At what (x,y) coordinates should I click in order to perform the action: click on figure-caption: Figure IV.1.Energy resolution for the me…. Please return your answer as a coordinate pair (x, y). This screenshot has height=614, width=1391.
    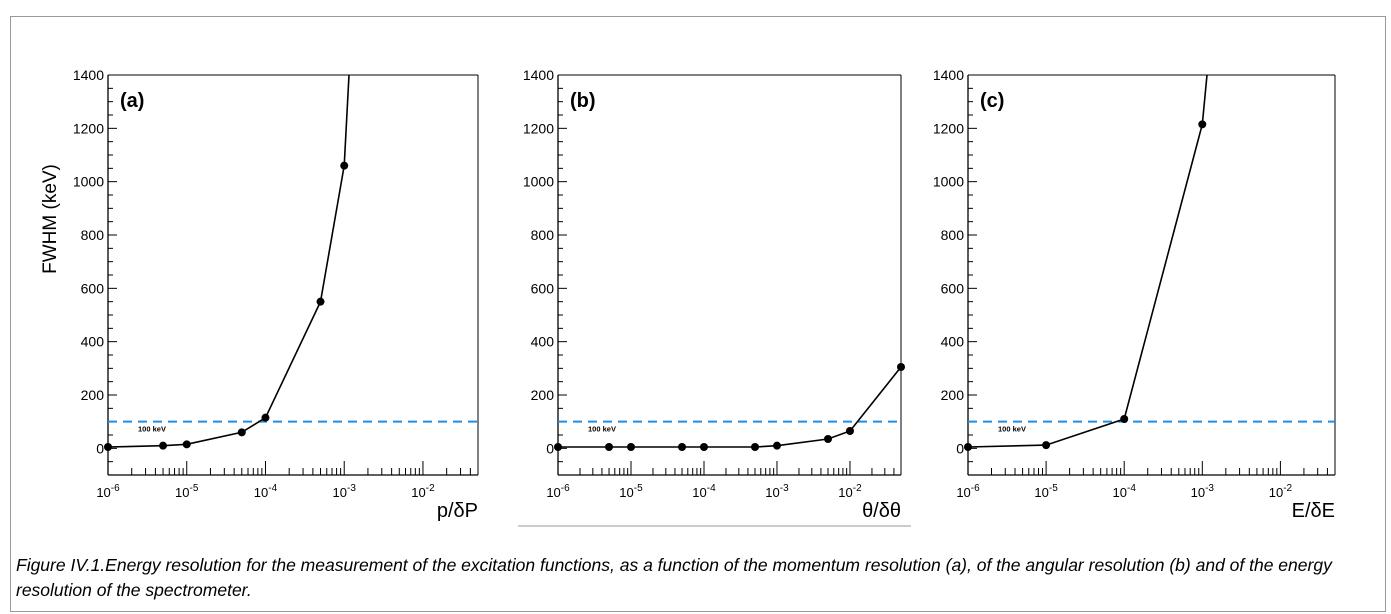
    Looking at the image, I should click on (674, 577).